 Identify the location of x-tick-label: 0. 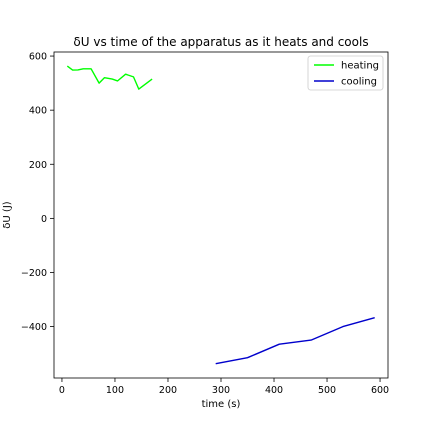
(62, 390).